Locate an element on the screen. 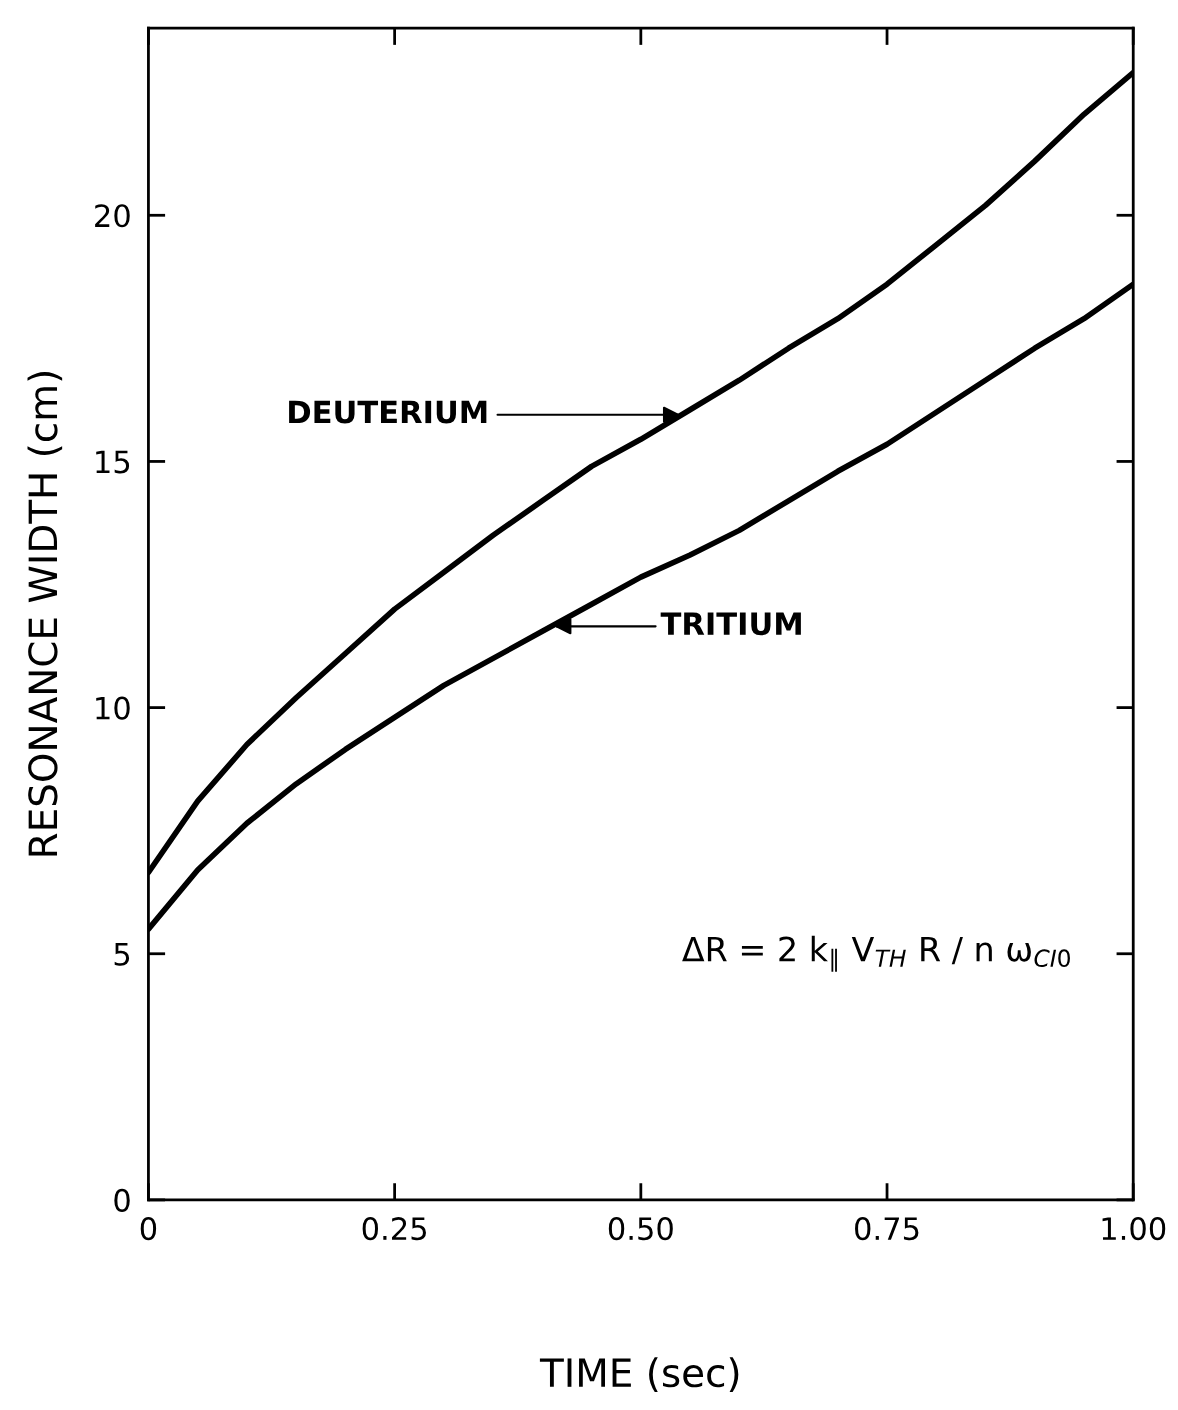  y-tick-label: 0 is located at coordinates (122, 1200).